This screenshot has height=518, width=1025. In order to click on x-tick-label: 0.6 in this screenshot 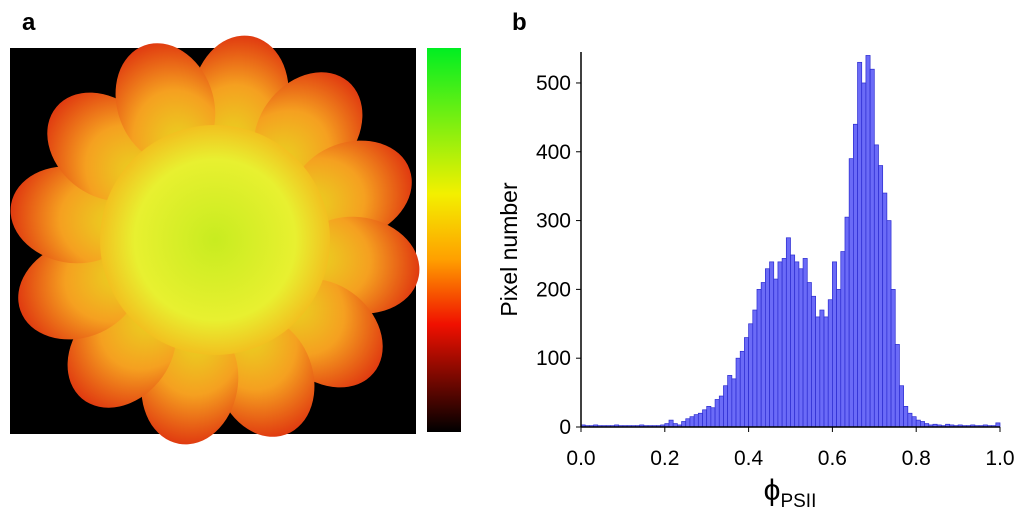, I will do `click(832, 458)`.